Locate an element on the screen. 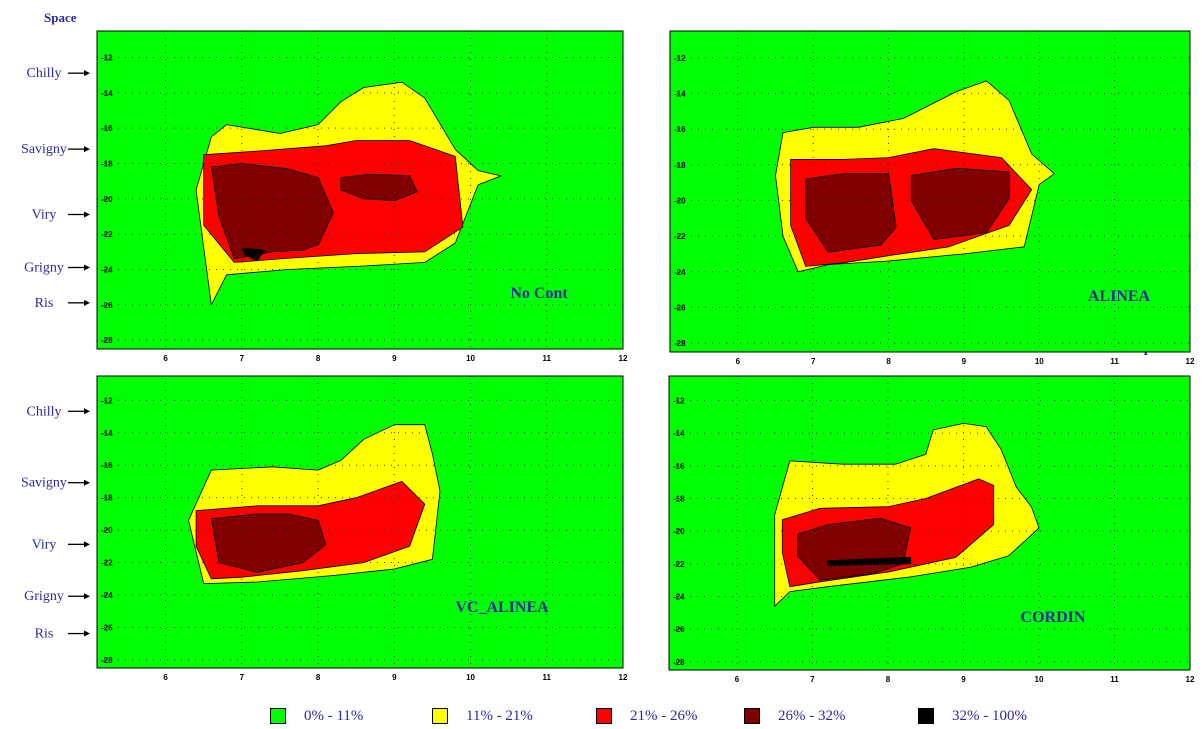  panel-1-xtick-2: 8 is located at coordinates (888, 361).